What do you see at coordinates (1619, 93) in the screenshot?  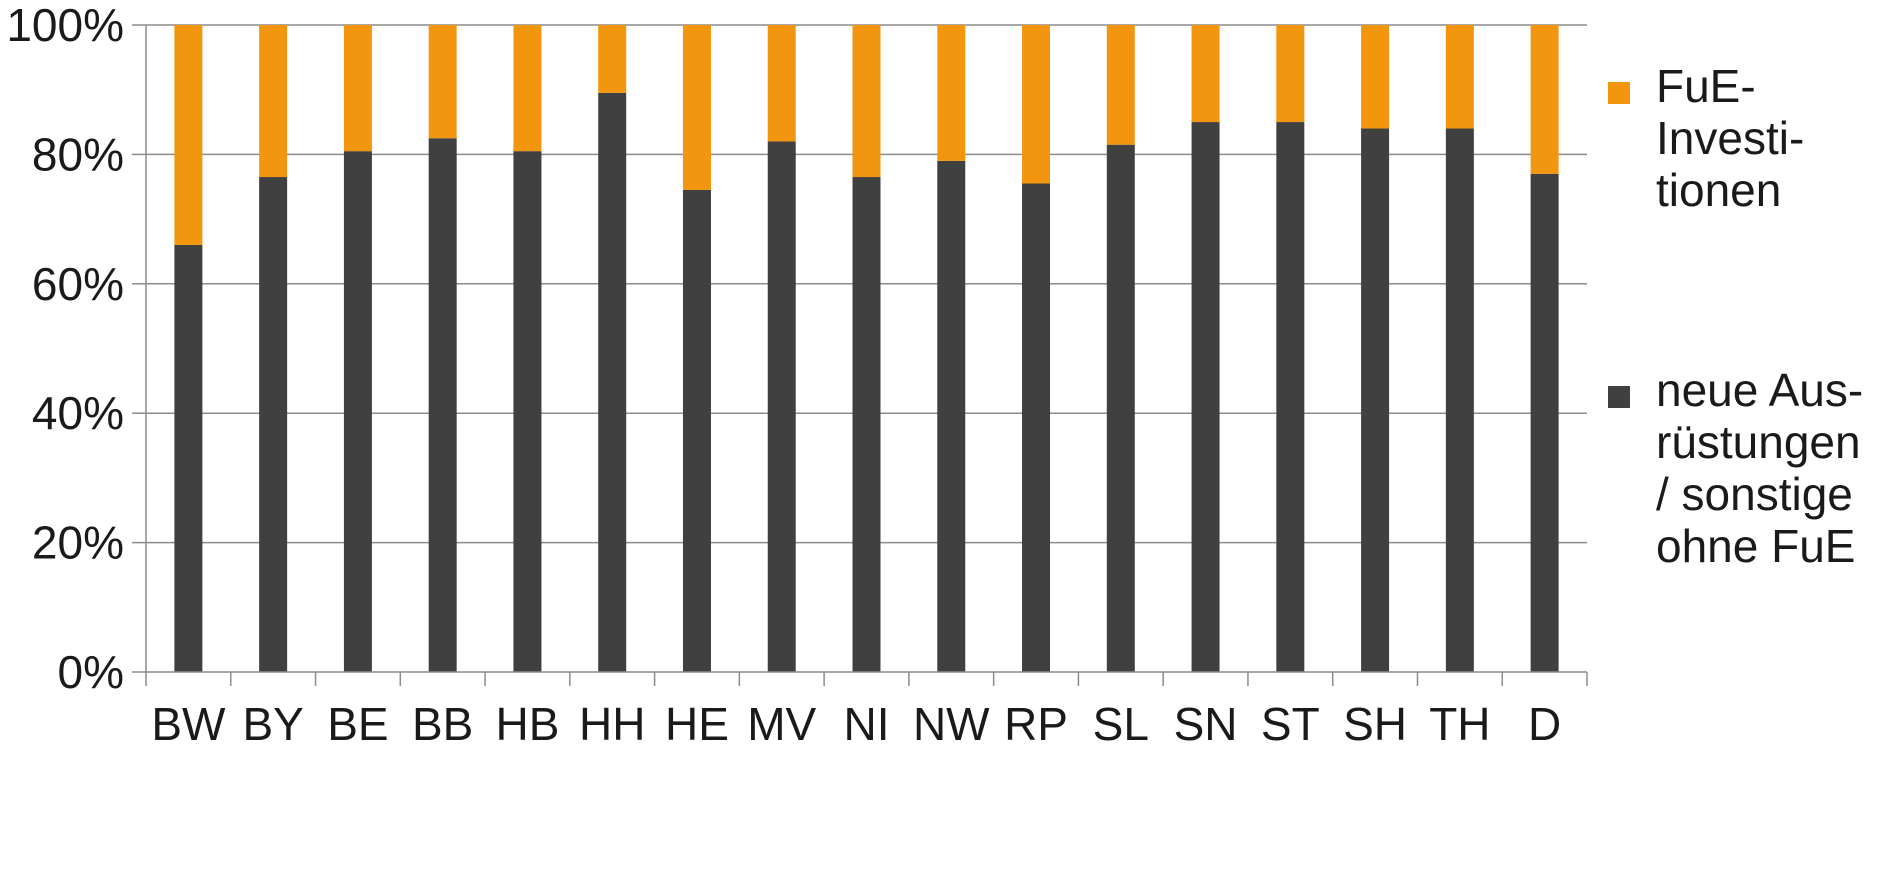 I see `legend-swatch-fue` at bounding box center [1619, 93].